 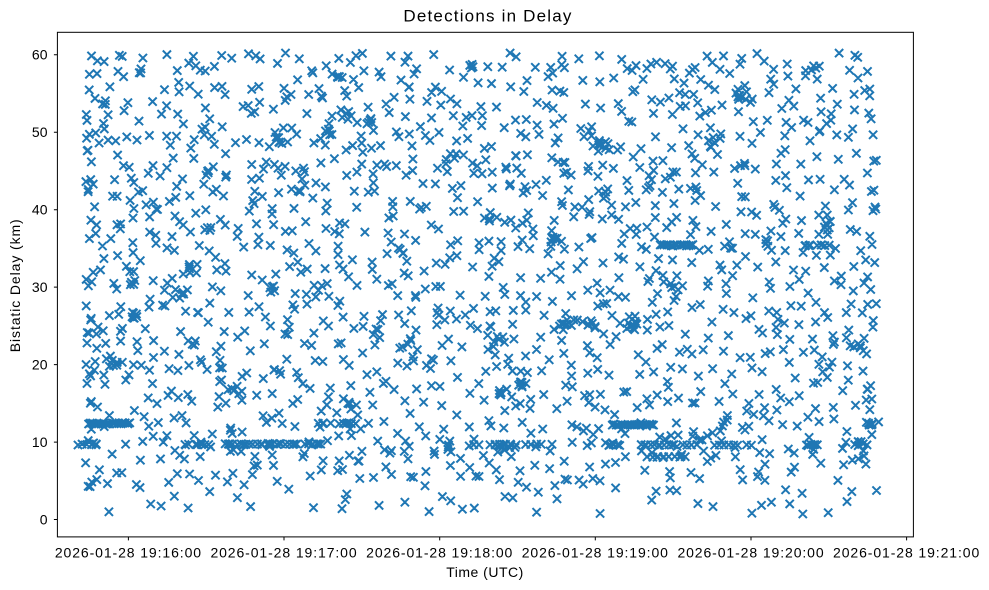 I want to click on svg-text: Time (UTC), so click(x=485, y=572).